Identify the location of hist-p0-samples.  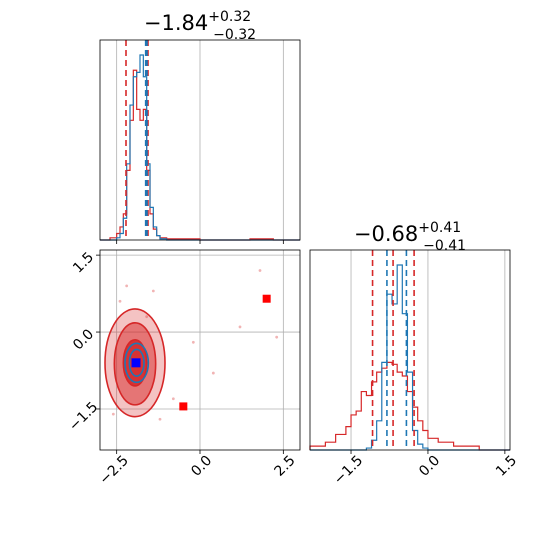
(200, 155).